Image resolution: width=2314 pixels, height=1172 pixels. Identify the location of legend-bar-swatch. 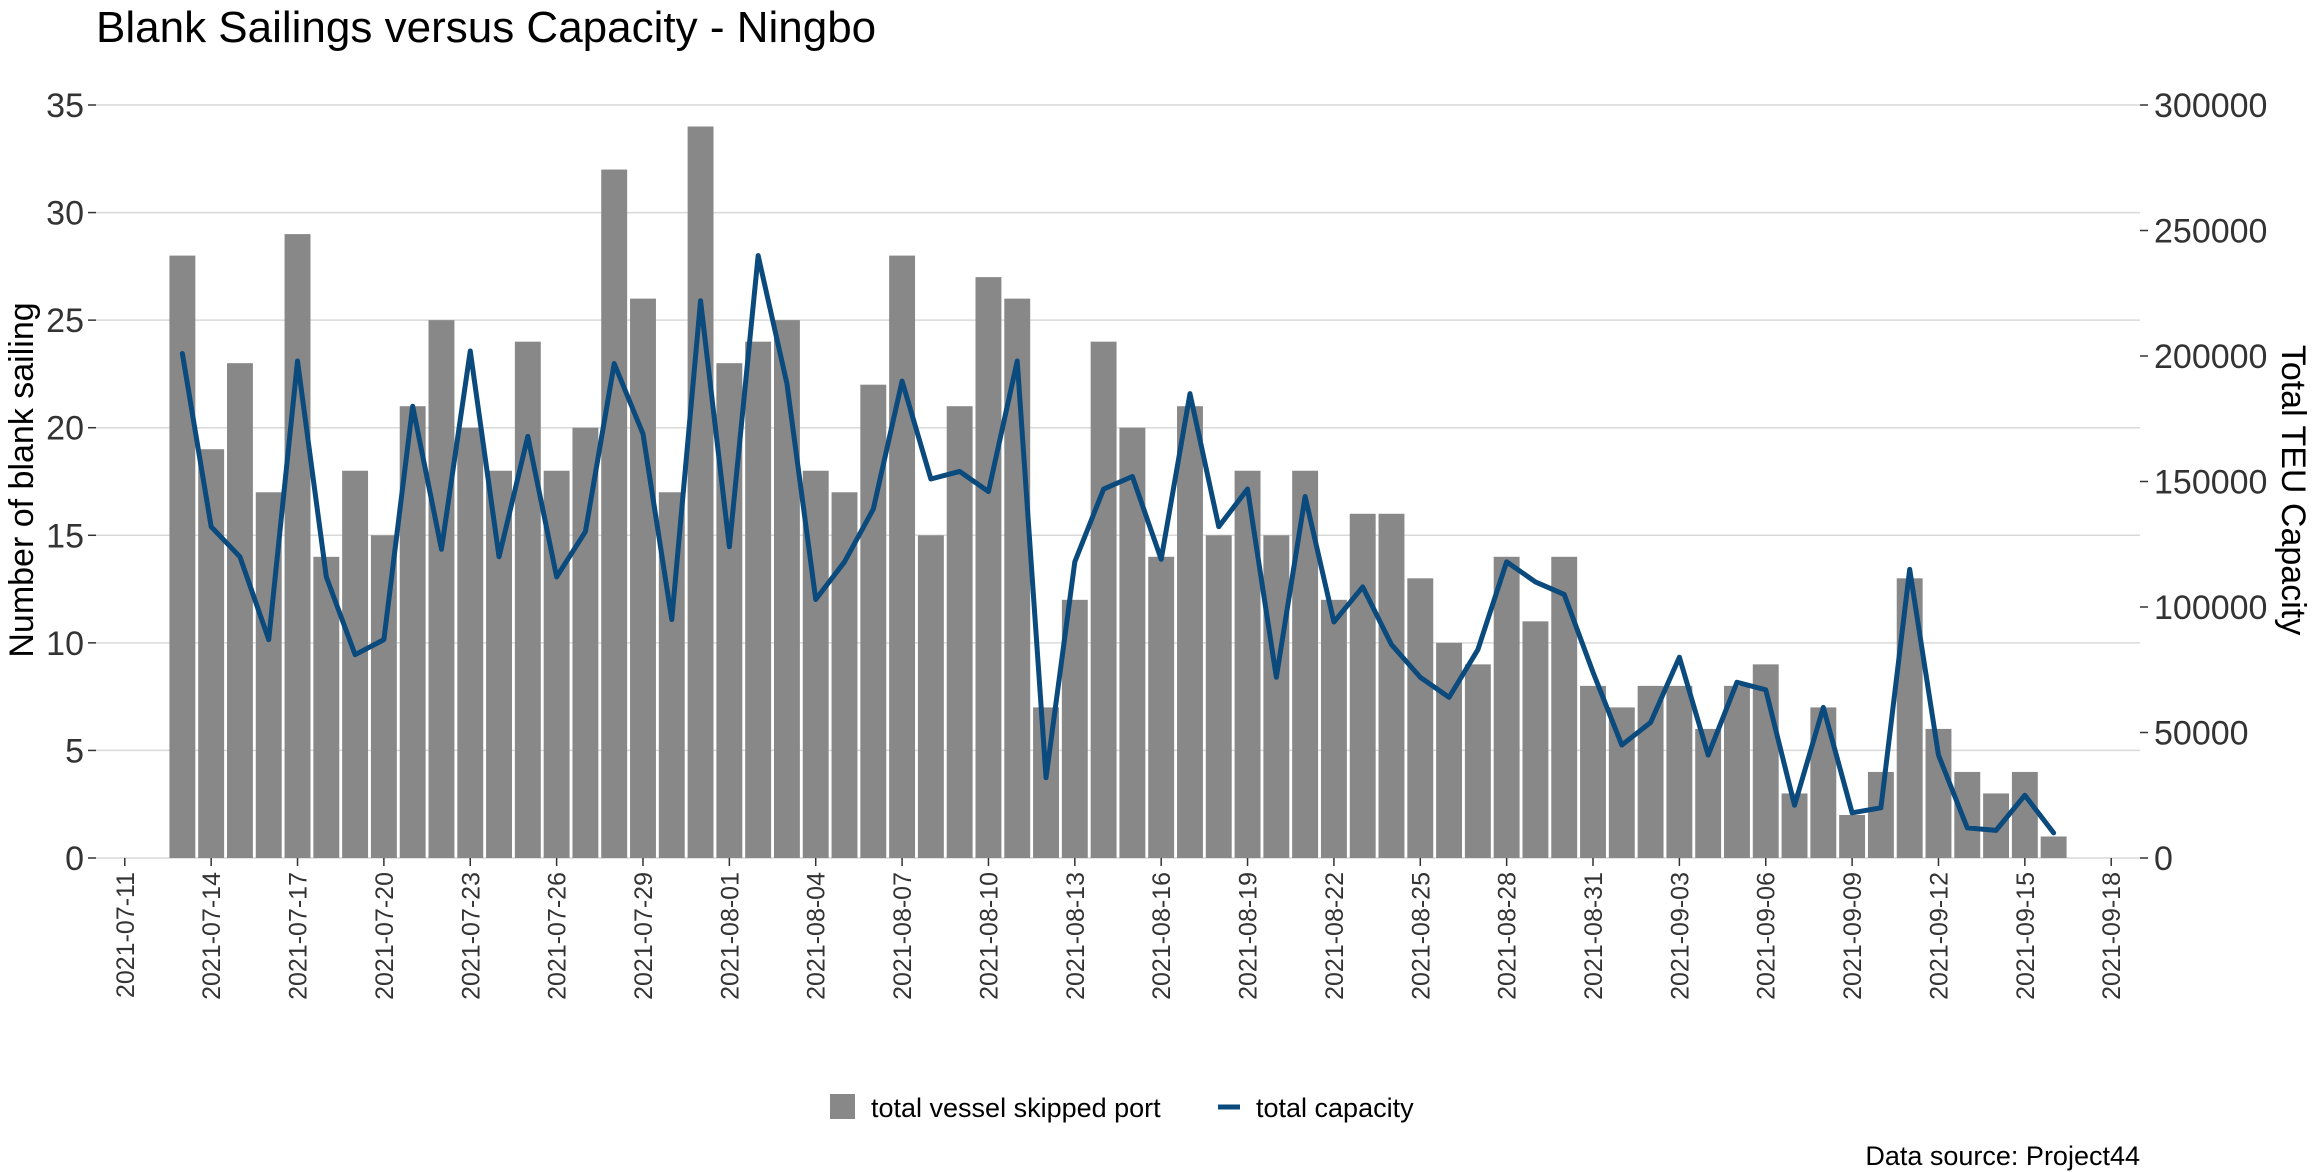
(842, 1106).